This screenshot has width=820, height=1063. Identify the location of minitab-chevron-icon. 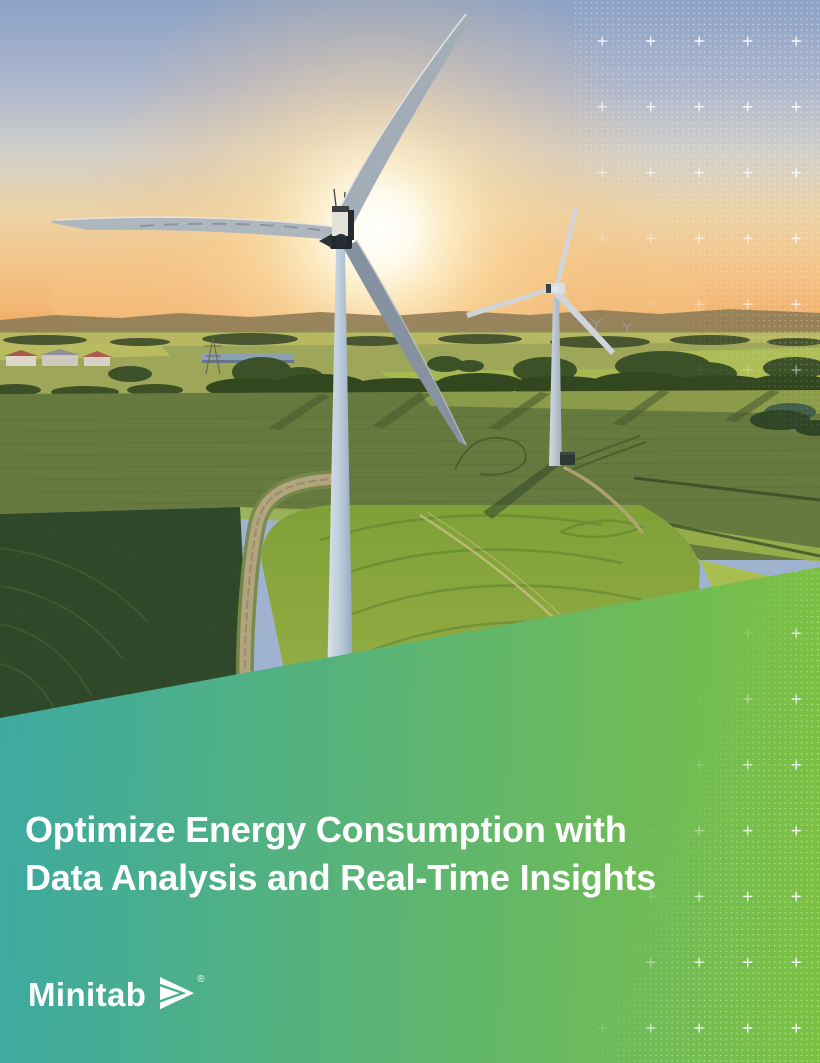
(177, 994).